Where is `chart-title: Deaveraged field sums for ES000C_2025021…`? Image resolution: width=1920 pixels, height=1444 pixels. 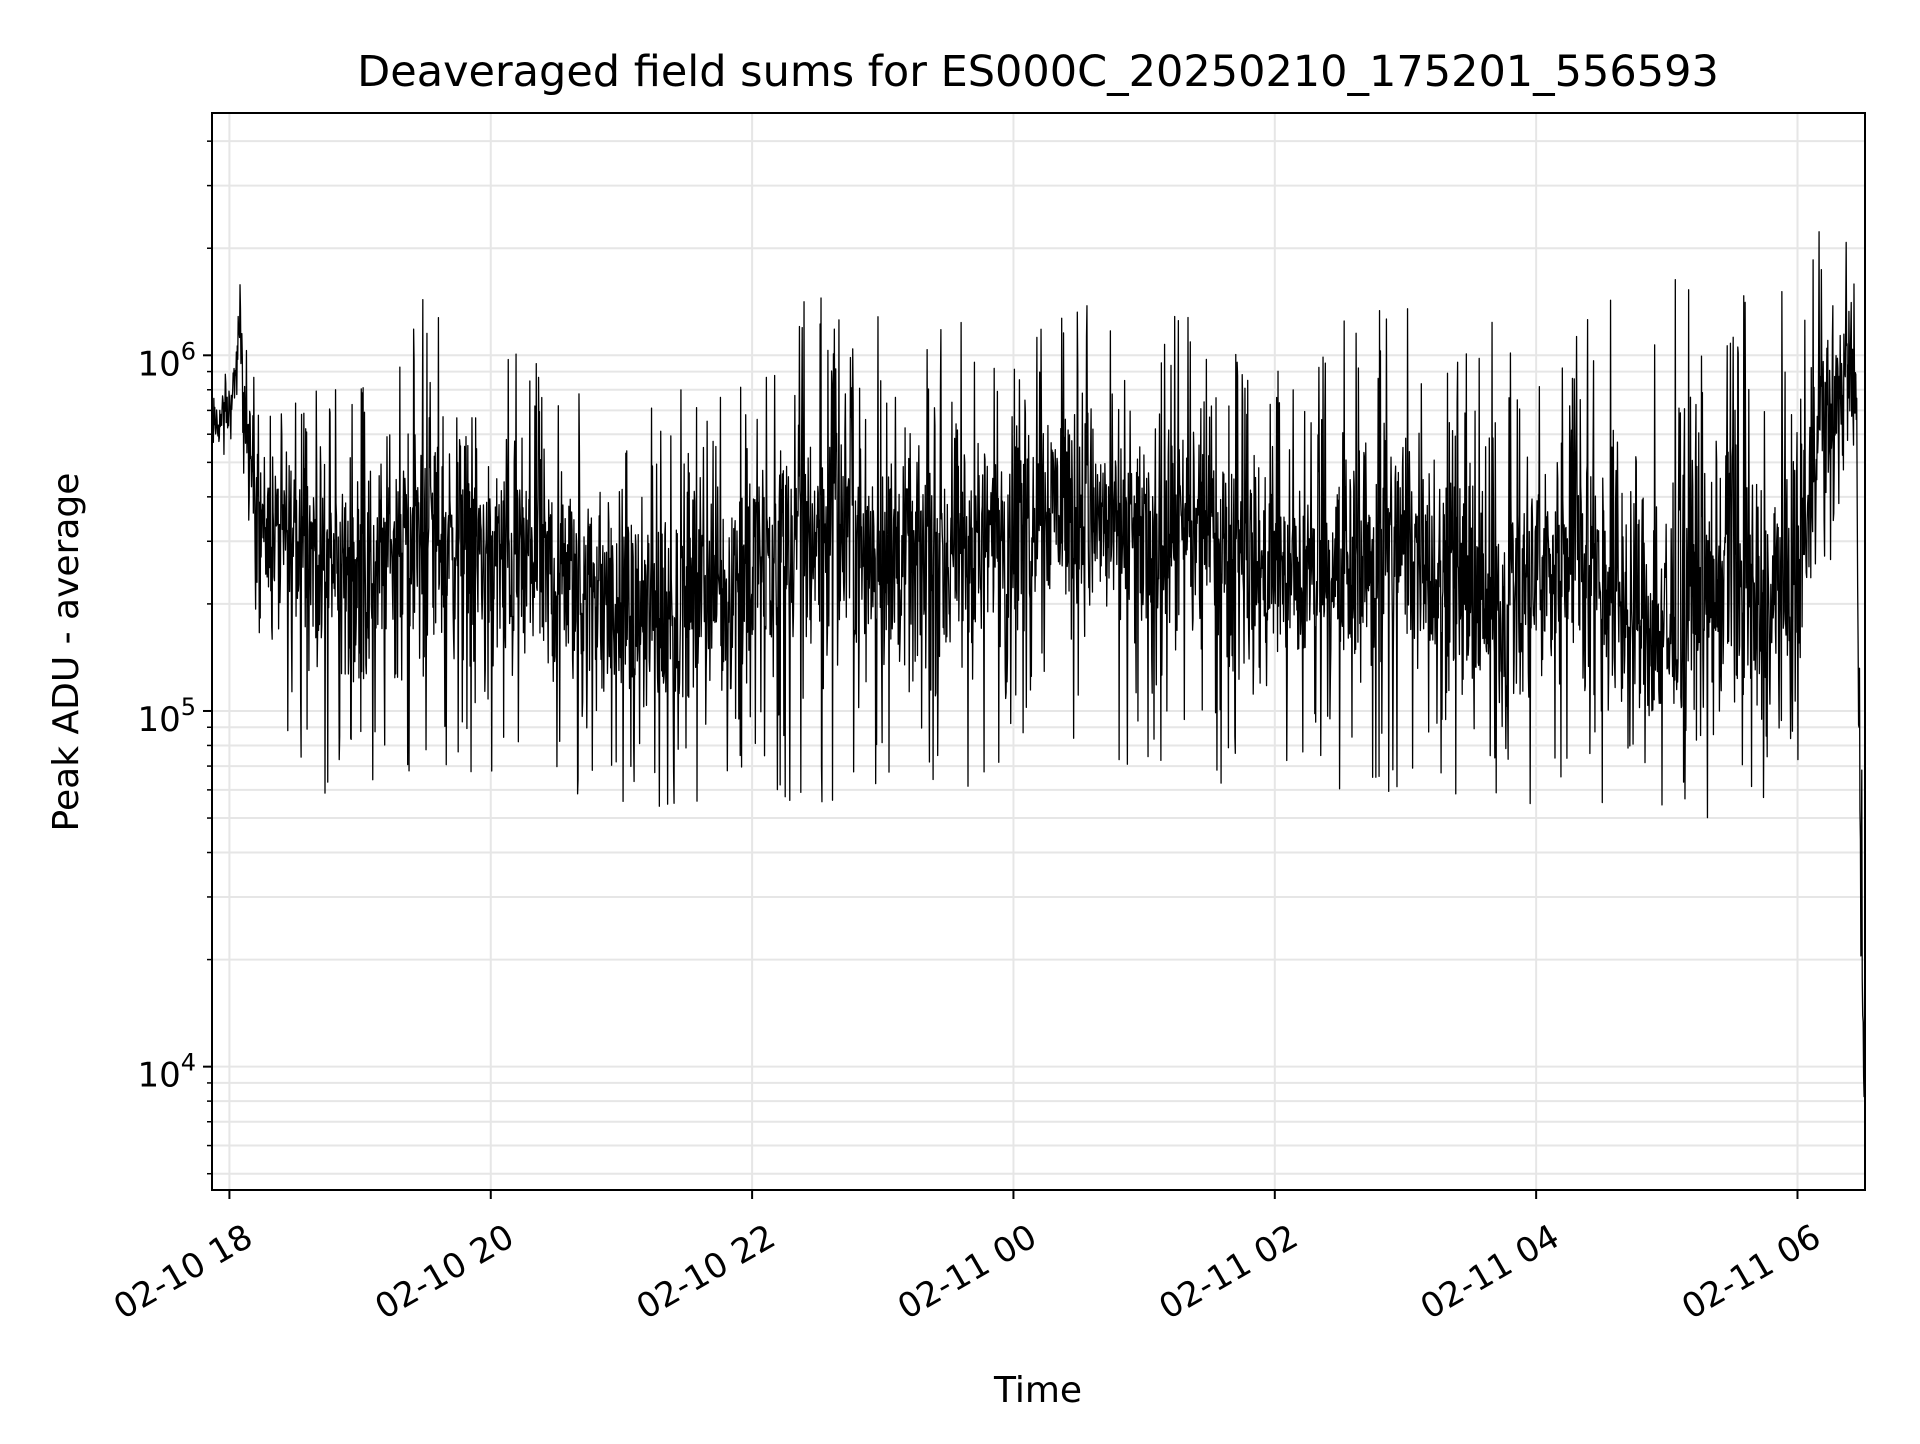 chart-title: Deaveraged field sums for ES000C_2025021… is located at coordinates (1038, 72).